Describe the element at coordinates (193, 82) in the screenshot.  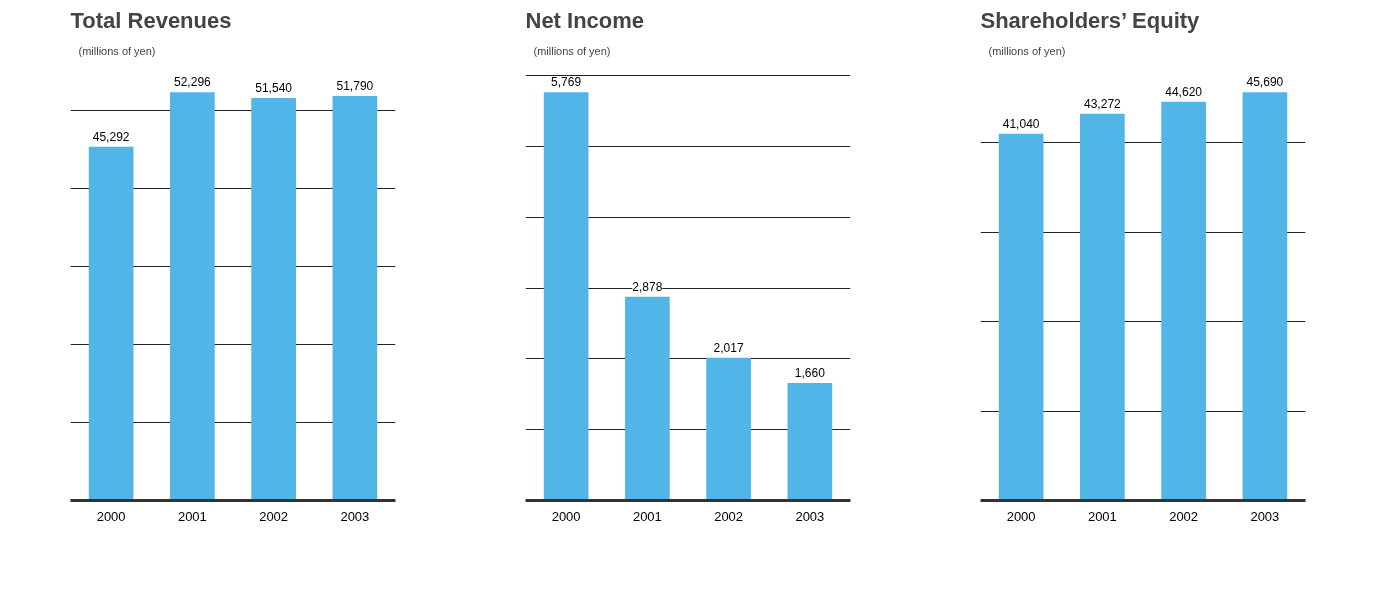
I see `data-label: 52,296` at that location.